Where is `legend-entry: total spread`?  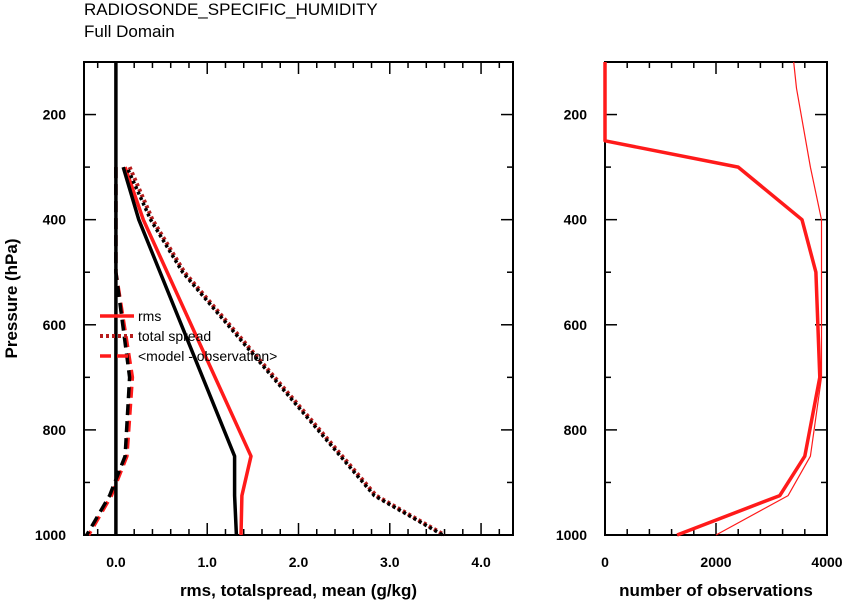 legend-entry: total spread is located at coordinates (174, 336).